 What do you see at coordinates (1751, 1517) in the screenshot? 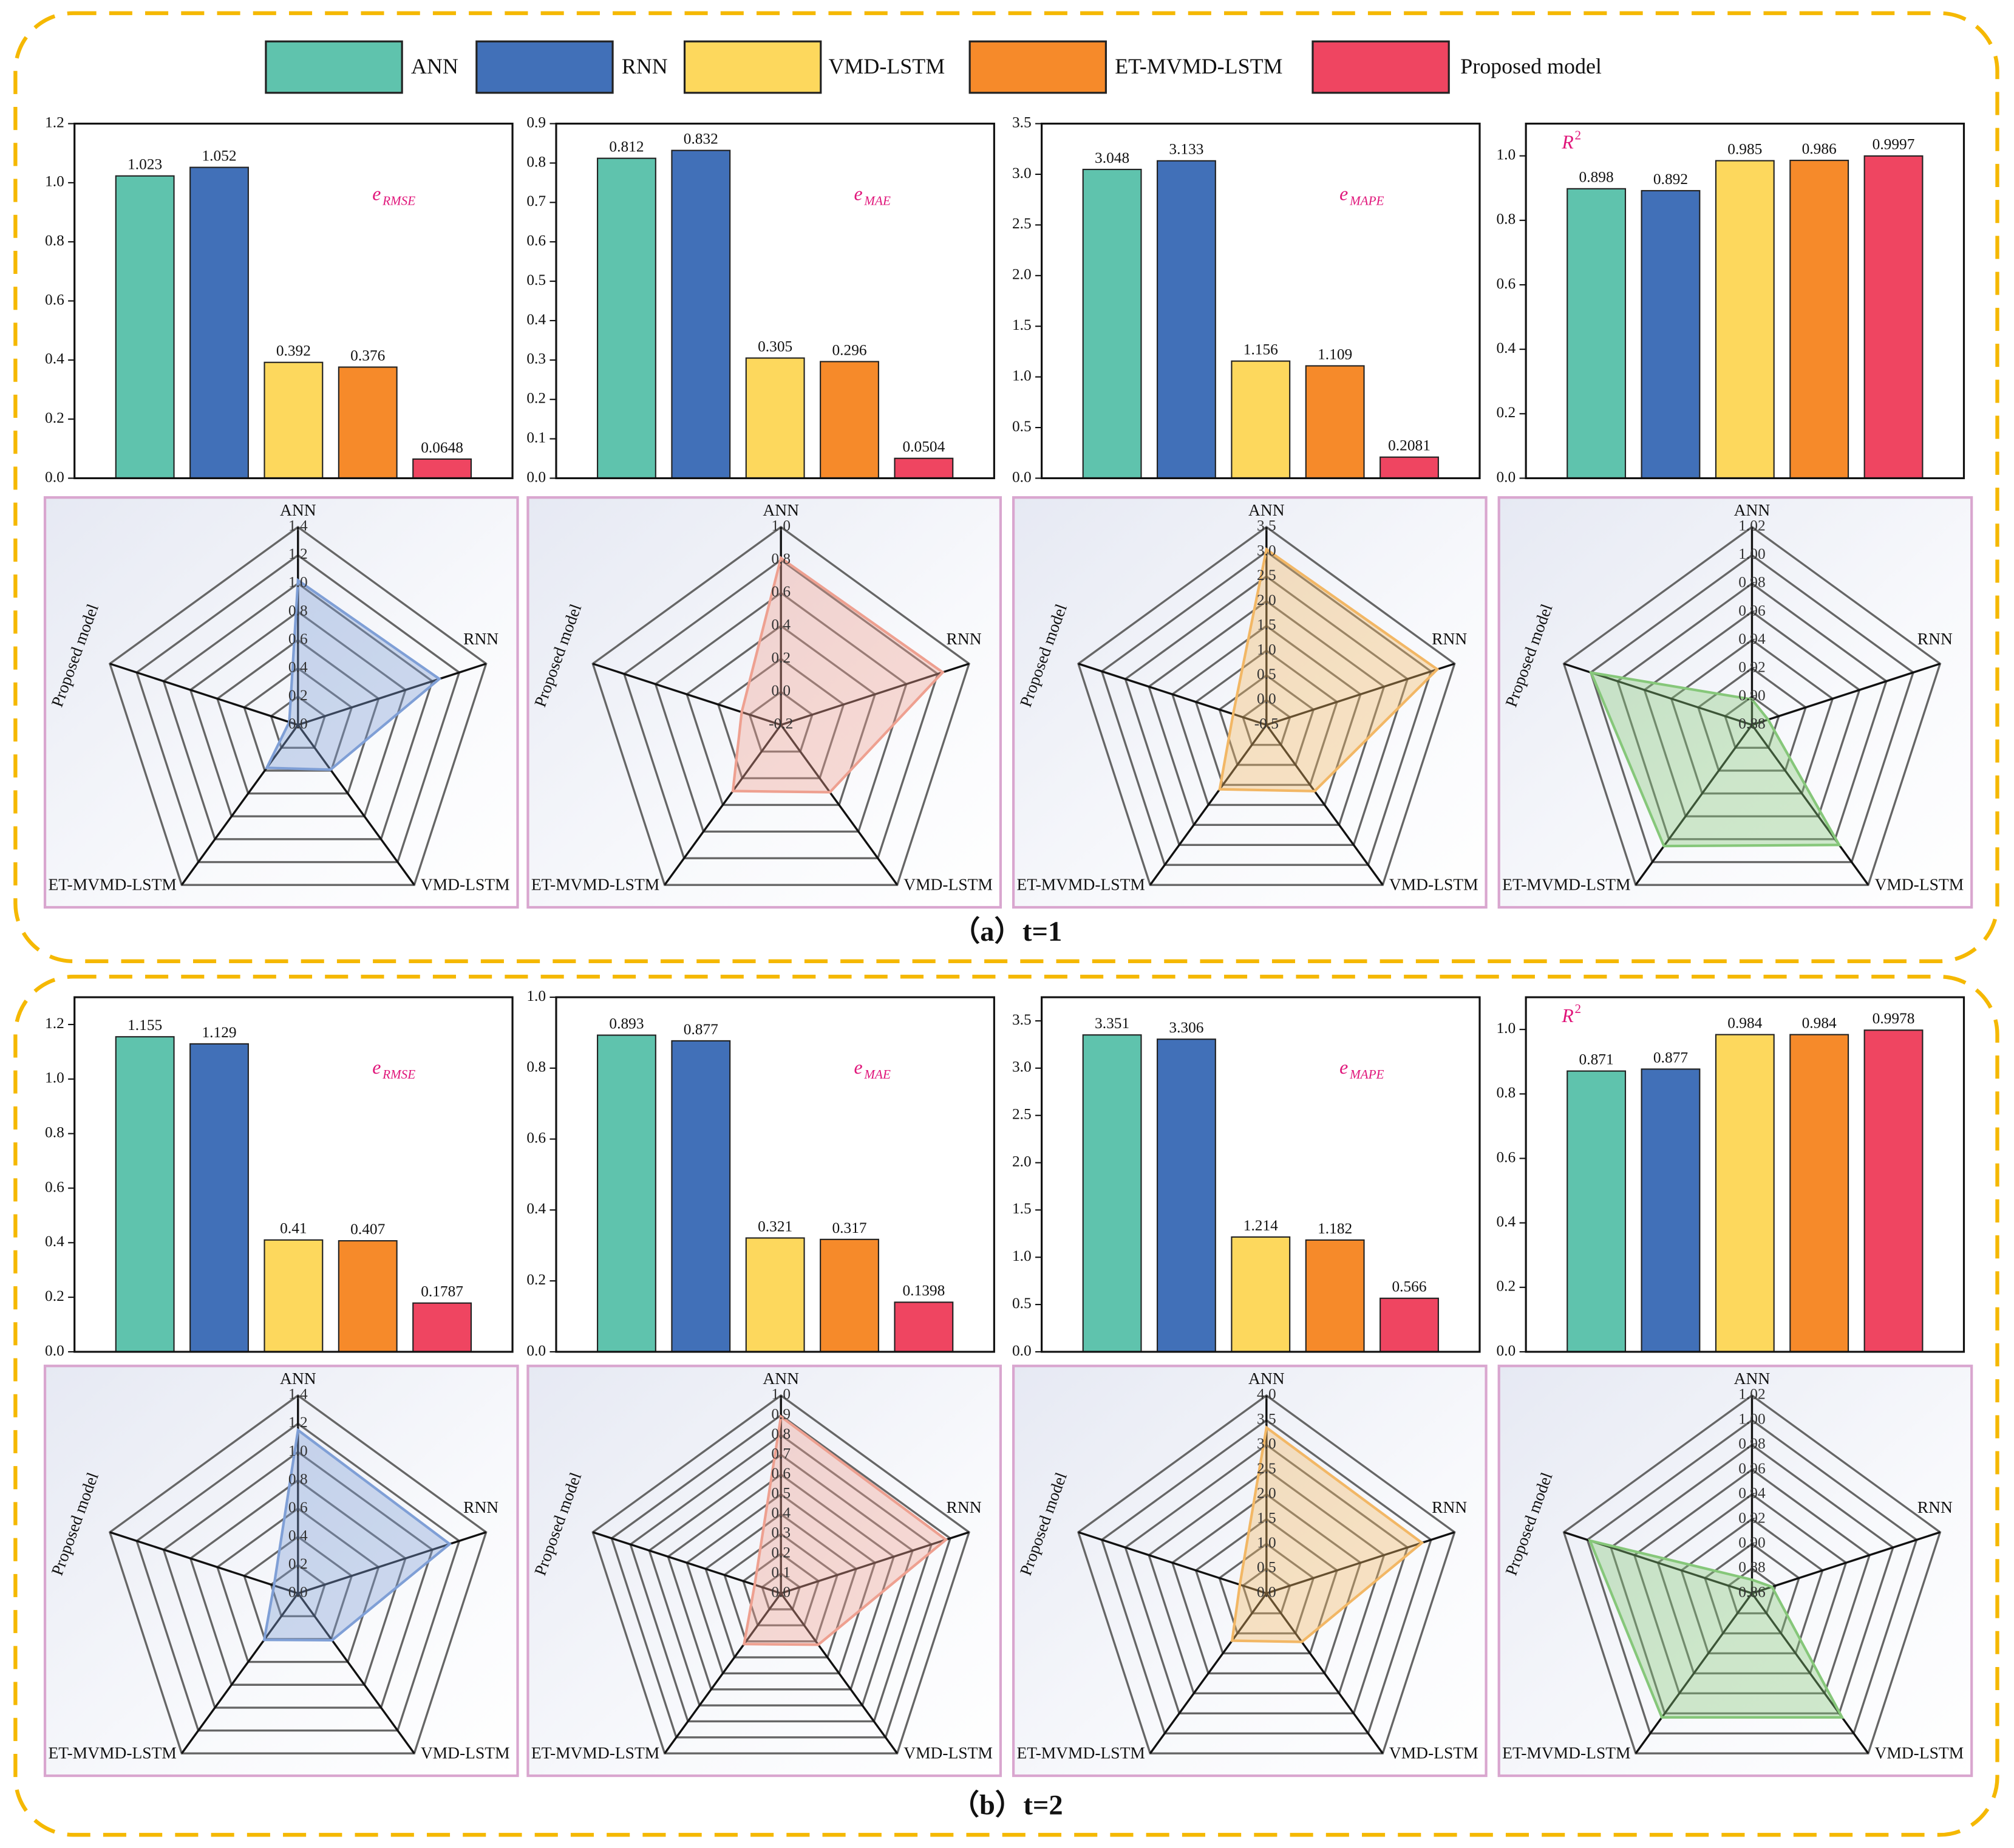
I see `radial-tick-label: 0.92` at bounding box center [1751, 1517].